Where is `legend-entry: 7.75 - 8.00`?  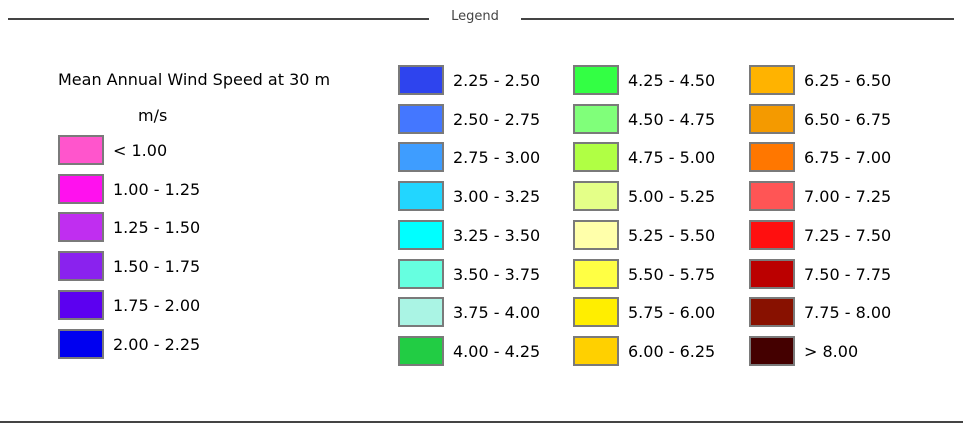 legend-entry: 7.75 - 8.00 is located at coordinates (820, 312).